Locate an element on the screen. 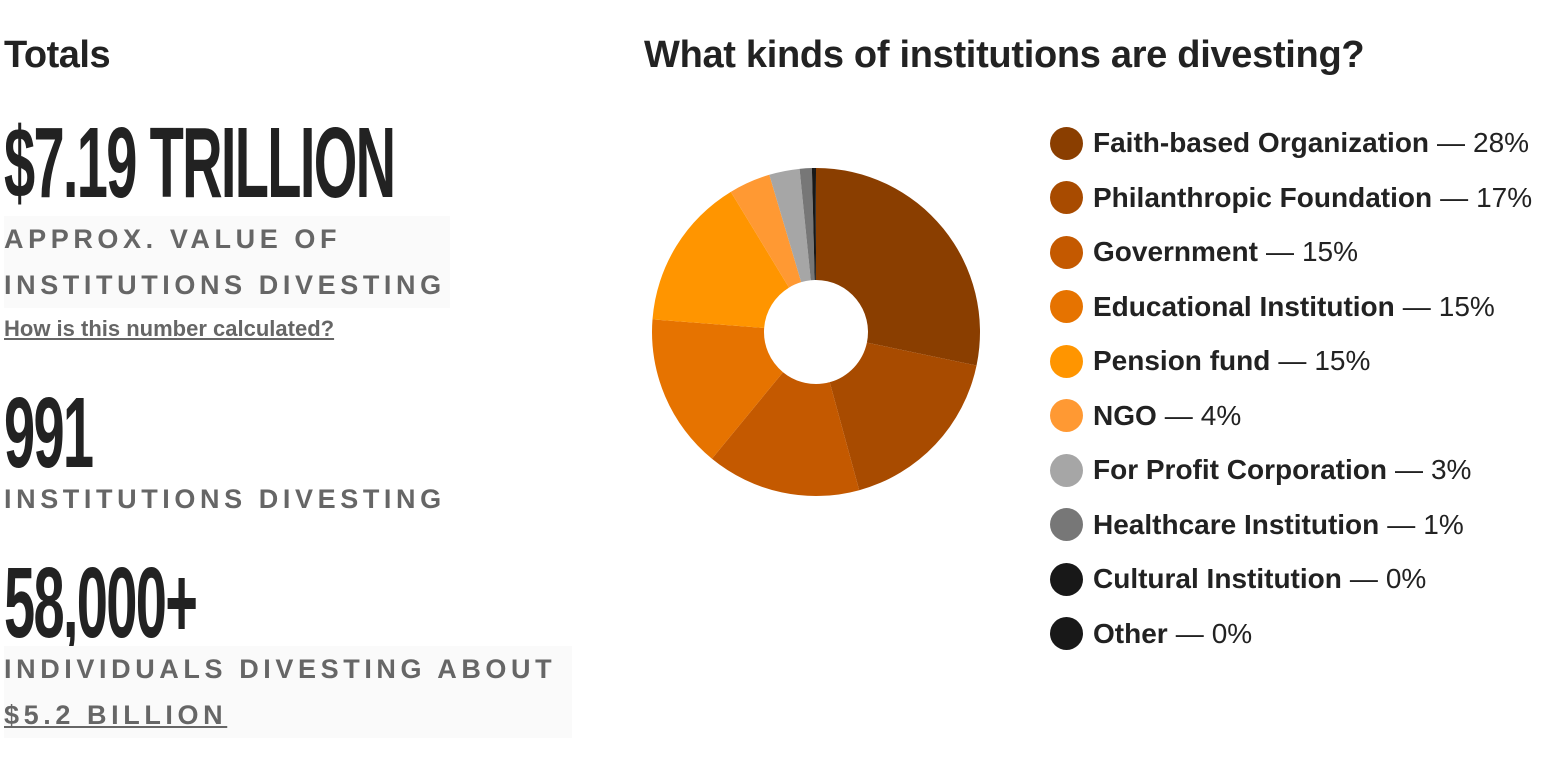 Image resolution: width=1557 pixels, height=769 pixels. total-value-caption-line1: APPROX. VALUE OF is located at coordinates (173, 239).